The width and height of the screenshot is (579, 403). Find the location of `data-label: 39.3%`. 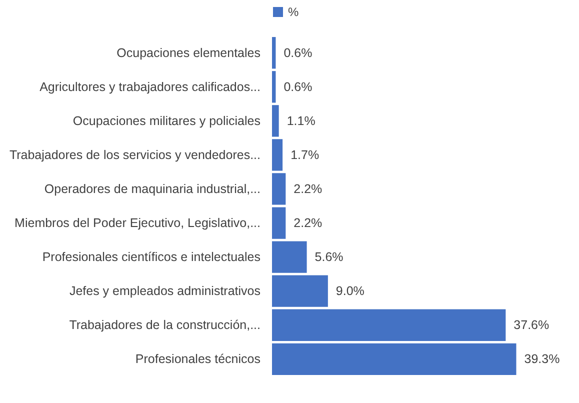

data-label: 39.3% is located at coordinates (542, 359).